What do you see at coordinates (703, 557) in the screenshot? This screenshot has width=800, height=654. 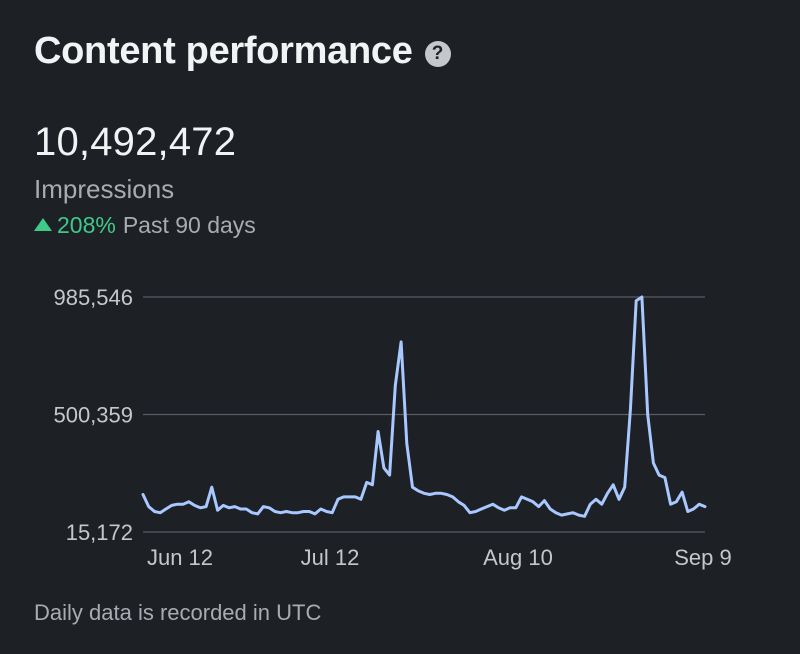 I see `x-tick-label: Sep 9` at bounding box center [703, 557].